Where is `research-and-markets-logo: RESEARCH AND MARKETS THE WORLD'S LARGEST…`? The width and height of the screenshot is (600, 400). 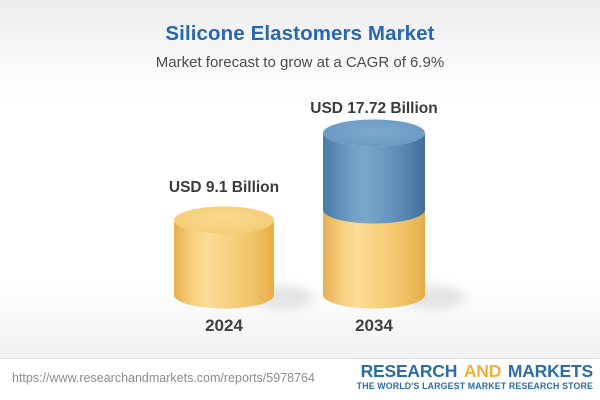
research-and-markets-logo: RESEARCH AND MARKETS THE WORLD'S LARGEST… is located at coordinates (475, 376).